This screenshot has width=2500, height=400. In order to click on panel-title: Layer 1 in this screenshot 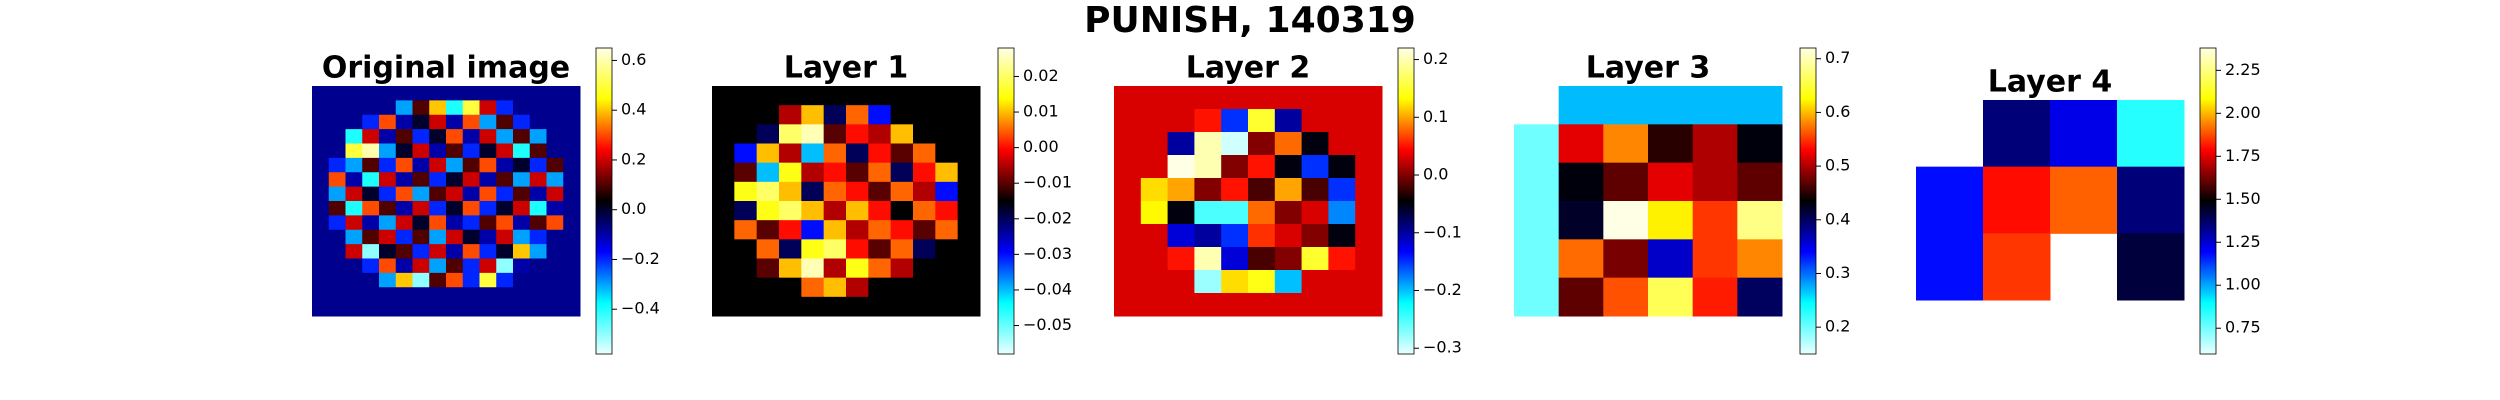, I will do `click(846, 68)`.